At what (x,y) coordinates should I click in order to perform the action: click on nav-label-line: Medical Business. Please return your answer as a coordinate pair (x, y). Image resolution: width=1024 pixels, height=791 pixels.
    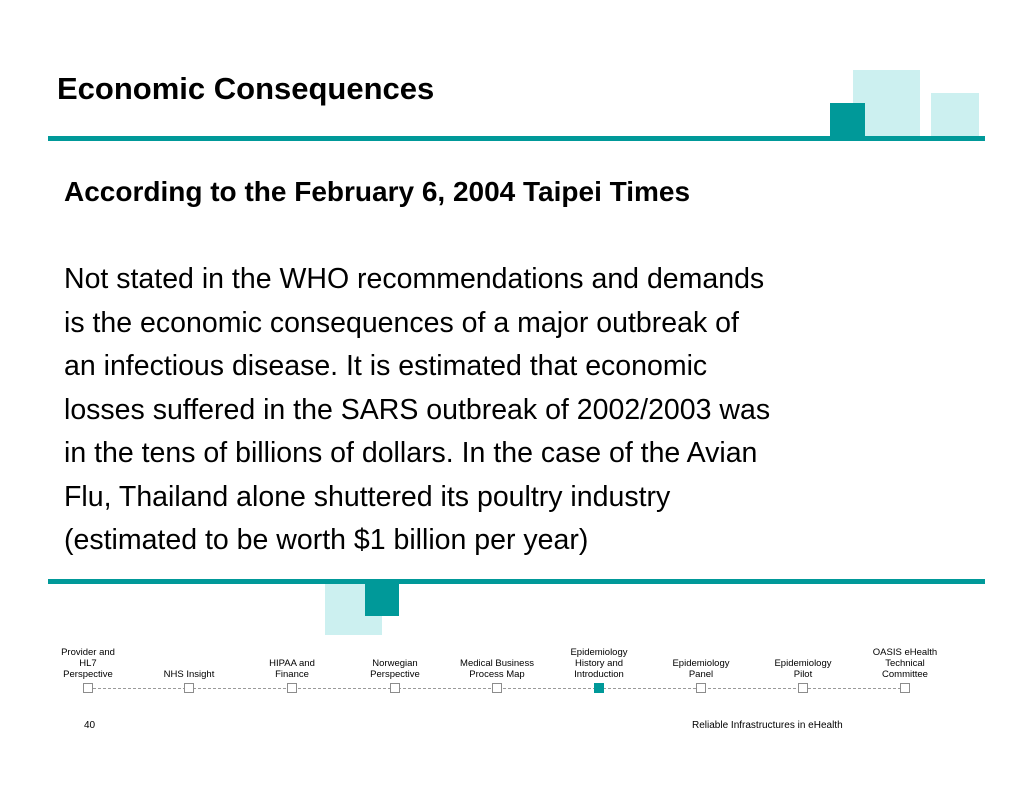
    Looking at the image, I should click on (497, 663).